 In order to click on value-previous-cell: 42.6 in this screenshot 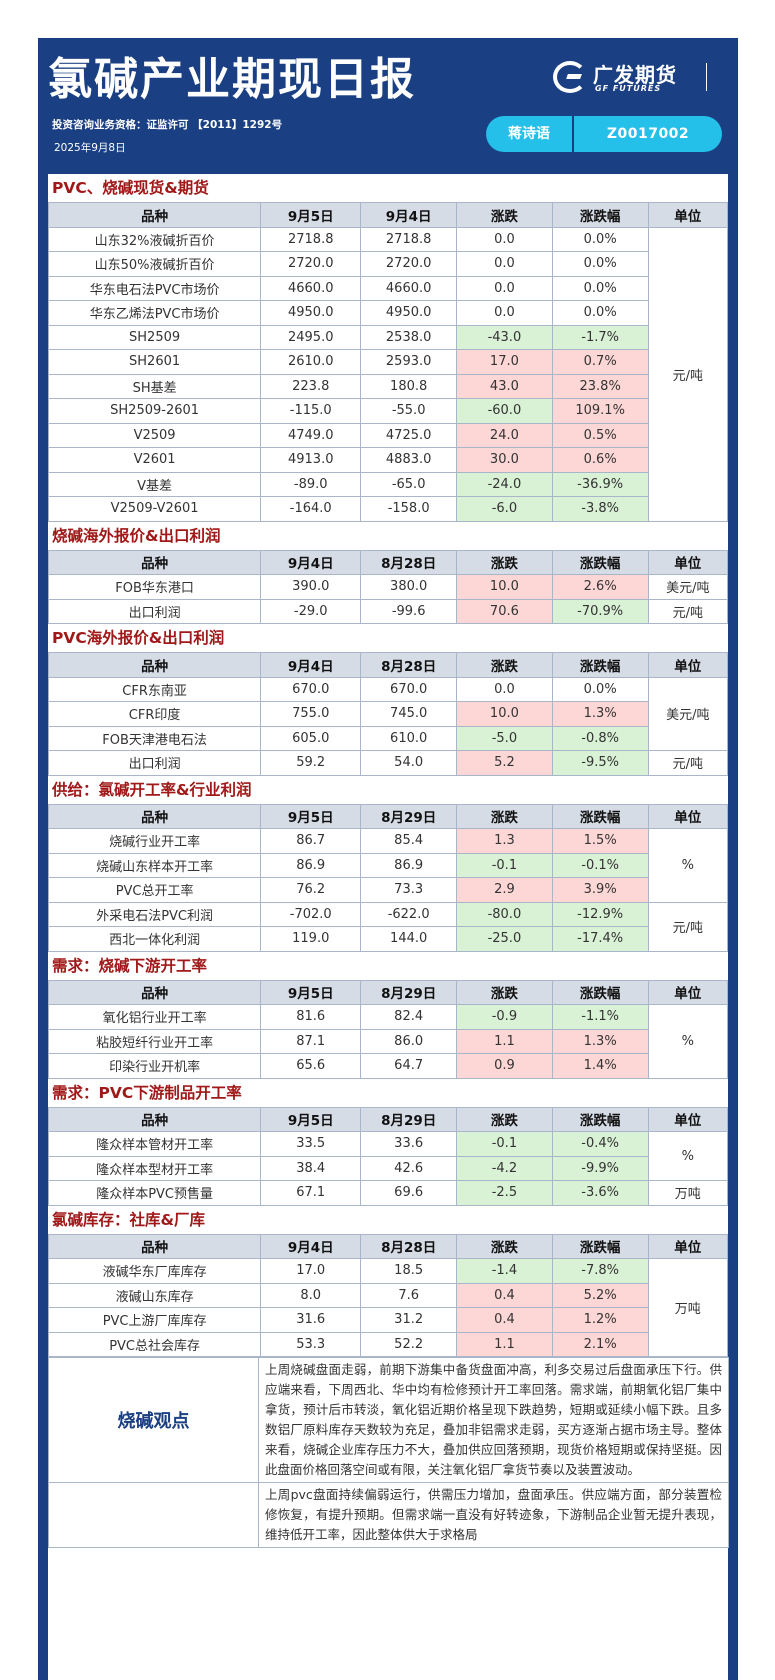, I will do `click(409, 1168)`.